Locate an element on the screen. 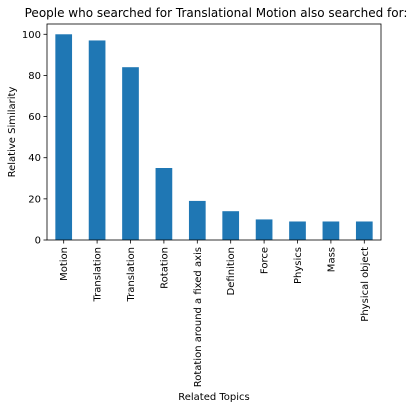 Image resolution: width=414 pixels, height=408 pixels. y-tick-label: 80 is located at coordinates (34, 76).